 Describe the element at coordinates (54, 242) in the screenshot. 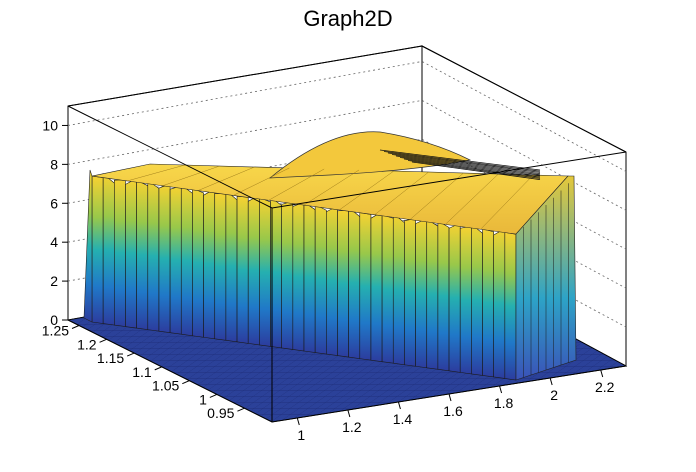

I see `z-tick-label: 4` at that location.